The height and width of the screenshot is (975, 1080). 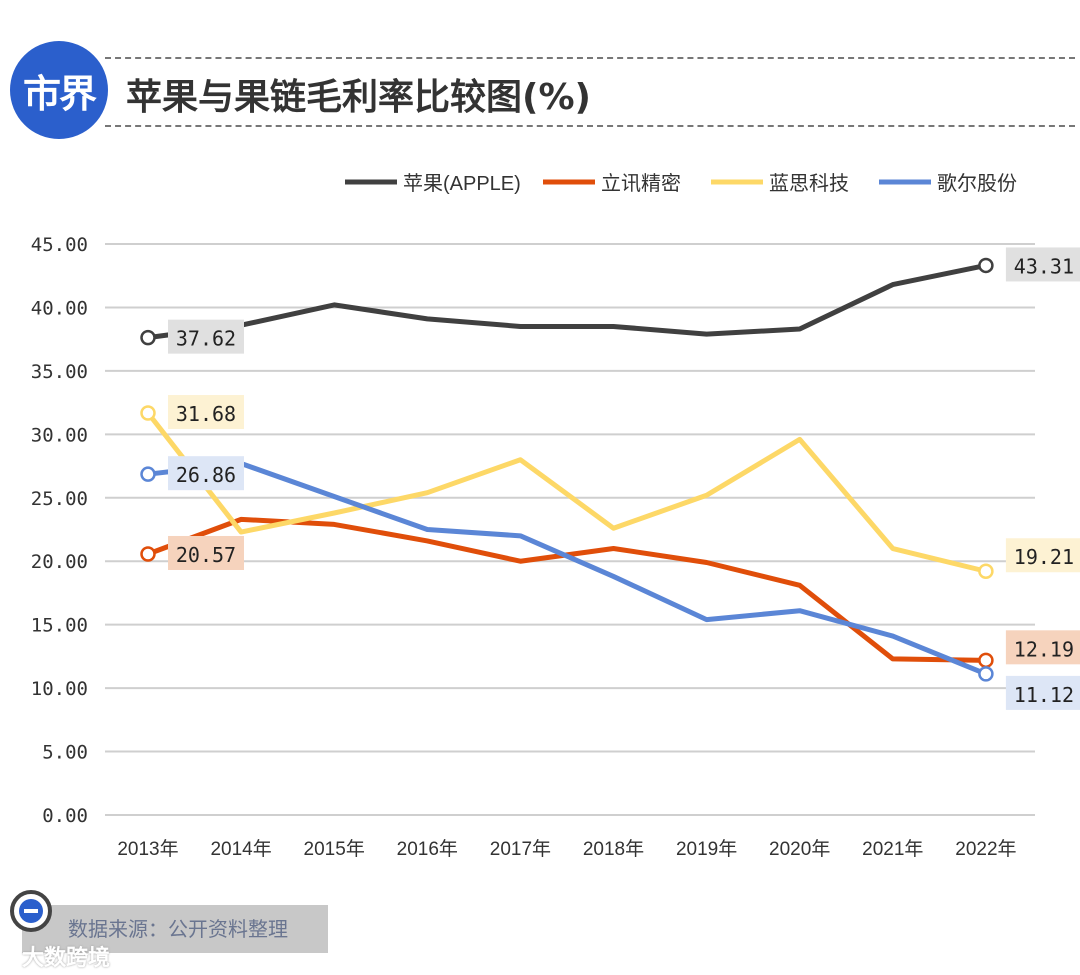 What do you see at coordinates (358, 97) in the screenshot?
I see `page-title: 苹果与果链毛利率比较图(%)` at bounding box center [358, 97].